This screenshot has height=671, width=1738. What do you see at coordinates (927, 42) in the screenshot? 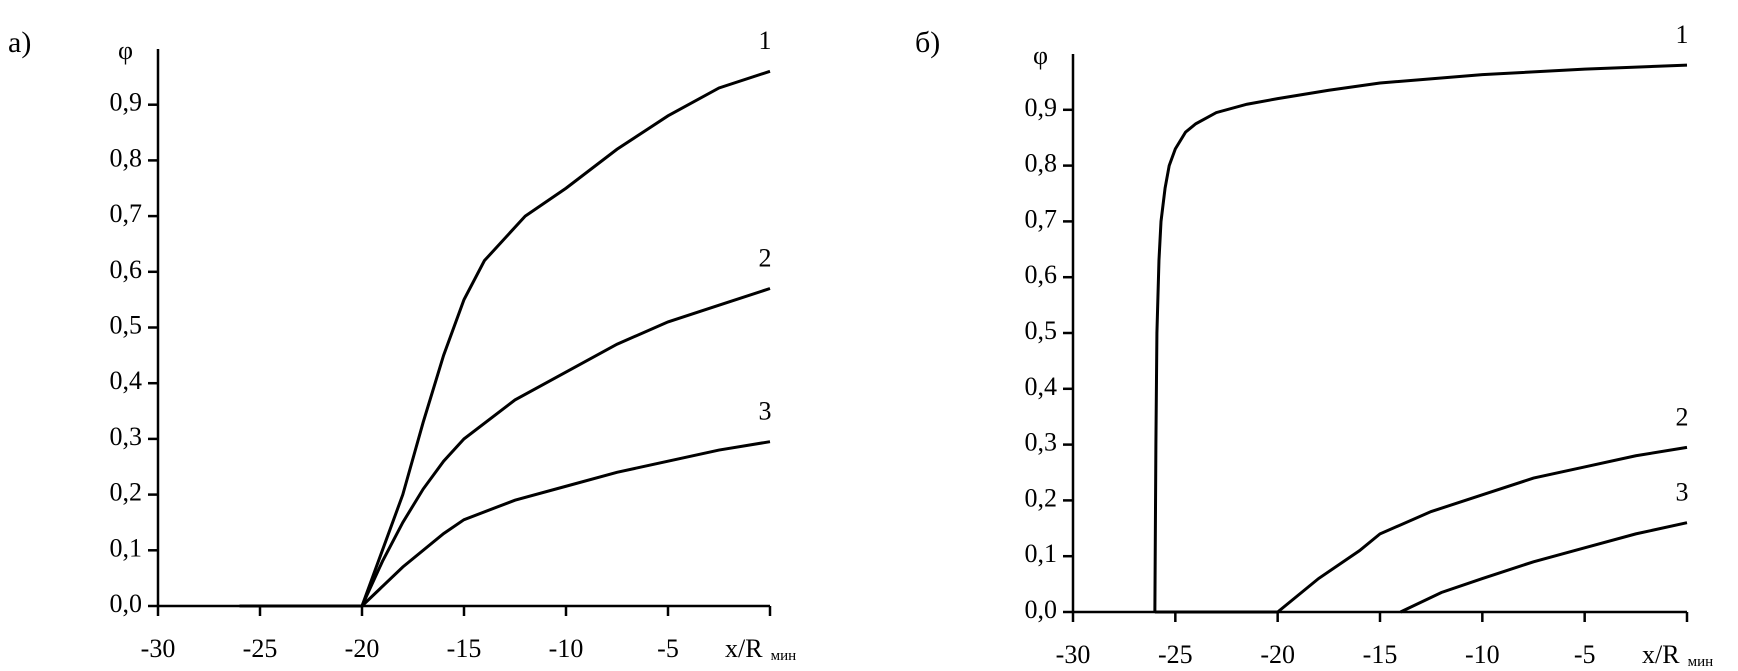
I see `panel-label: б)` at bounding box center [927, 42].